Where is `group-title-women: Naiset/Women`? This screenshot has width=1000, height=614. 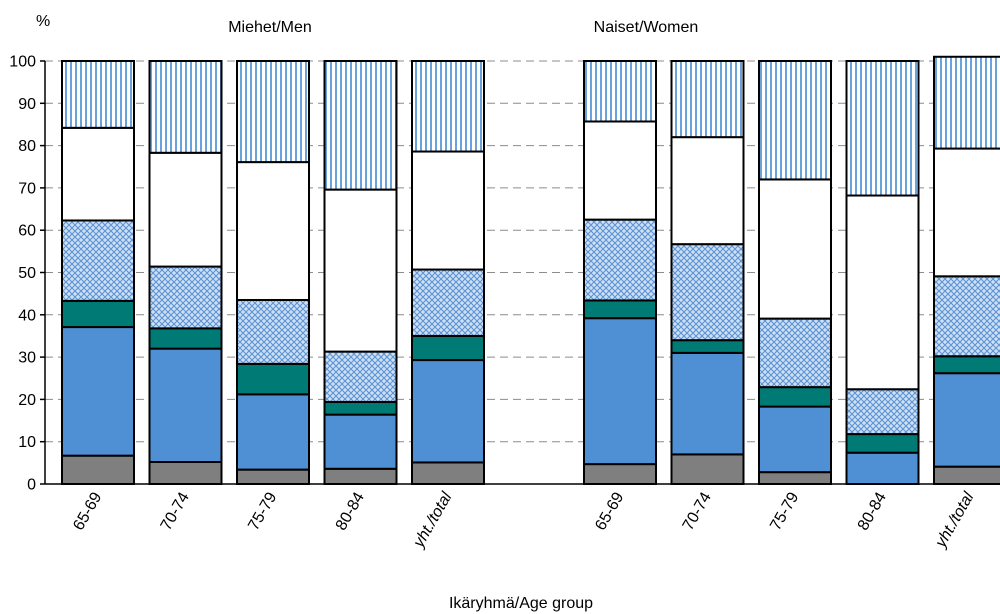 group-title-women: Naiset/Women is located at coordinates (646, 27).